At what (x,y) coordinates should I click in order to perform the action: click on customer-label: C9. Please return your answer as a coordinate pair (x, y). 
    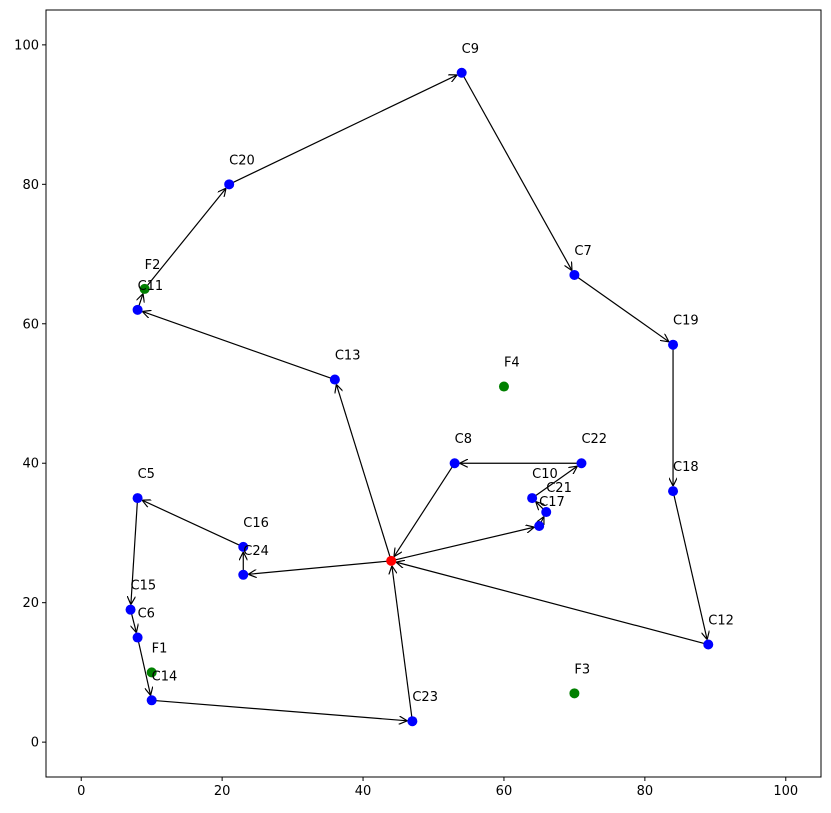
    Looking at the image, I should click on (470, 49).